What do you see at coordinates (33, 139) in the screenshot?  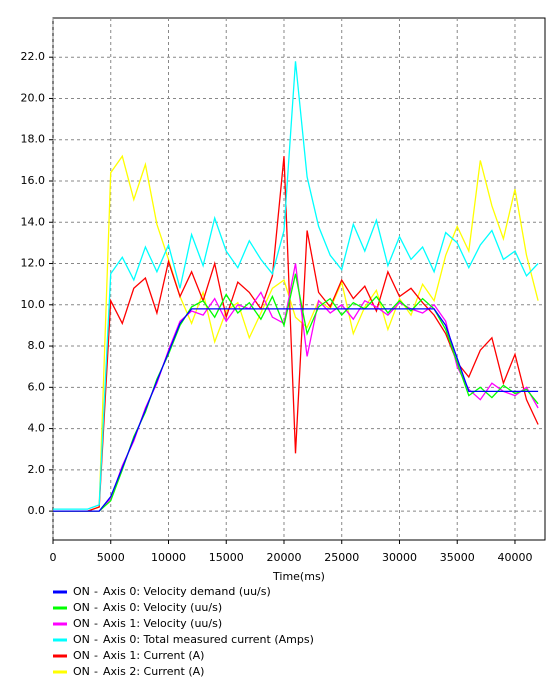 I see `y-tick-label: 18.0` at bounding box center [33, 139].